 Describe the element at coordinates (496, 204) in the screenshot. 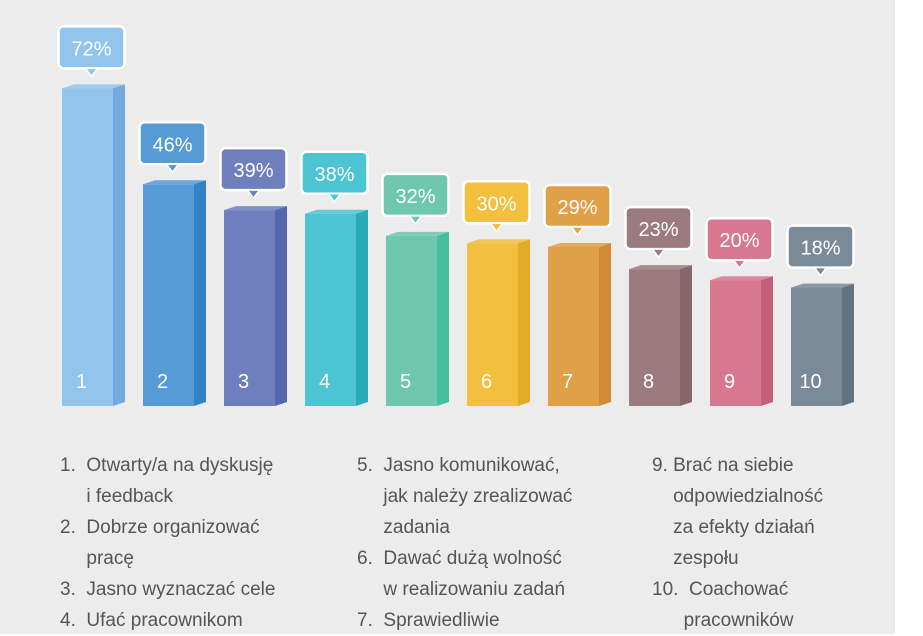

I see `data-label: 30%` at that location.